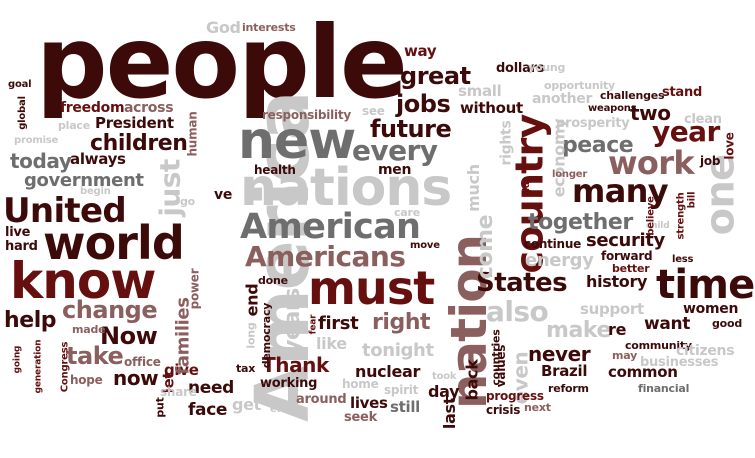 Image resolution: width=755 pixels, height=458 pixels. I want to click on word: around, so click(321, 399).